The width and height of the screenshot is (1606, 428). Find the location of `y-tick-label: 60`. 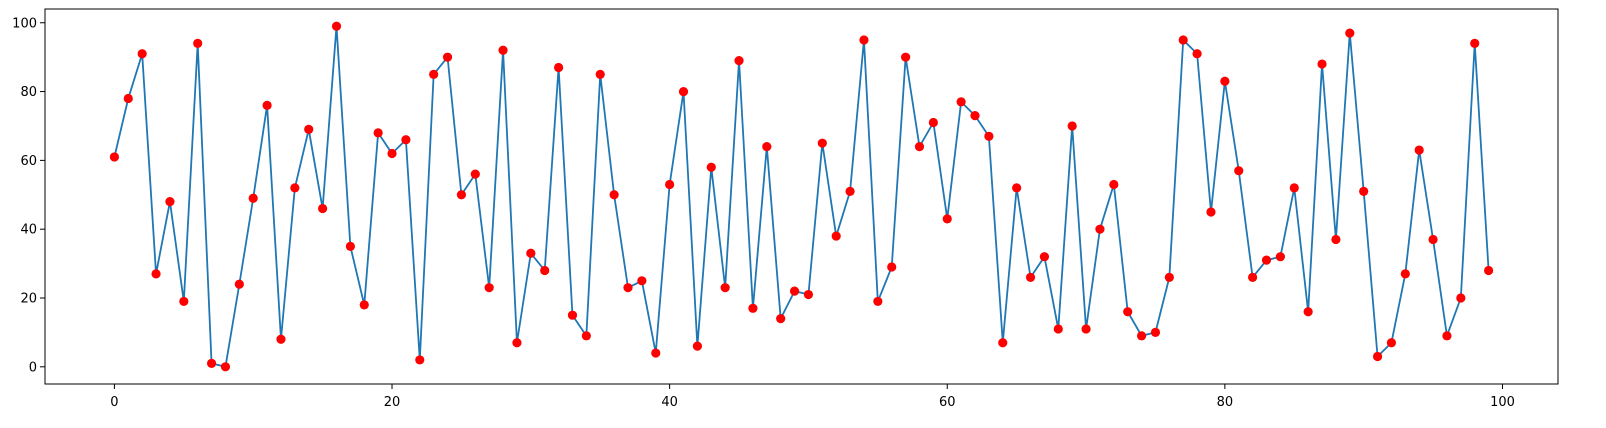

y-tick-label: 60 is located at coordinates (28, 161).